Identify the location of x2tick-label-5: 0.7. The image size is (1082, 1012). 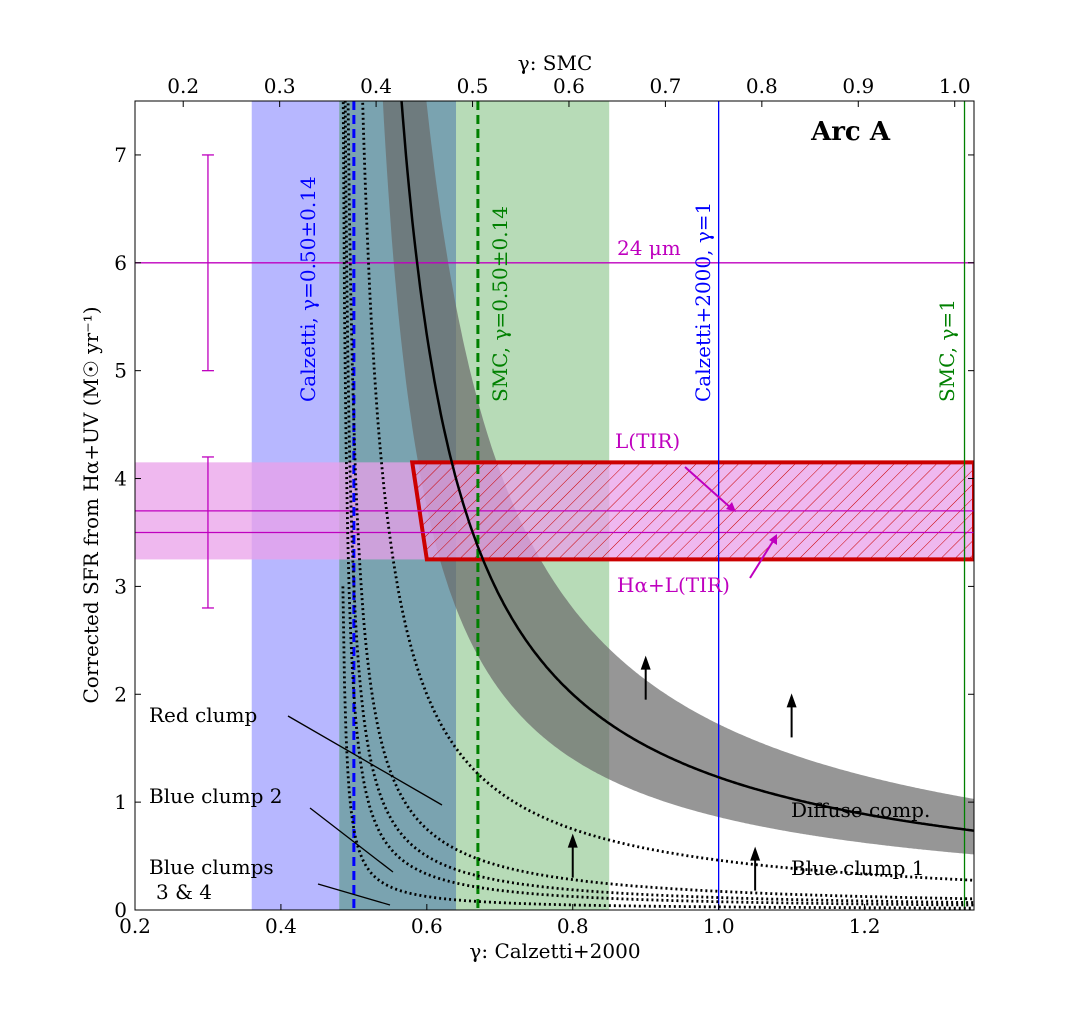
(665, 86).